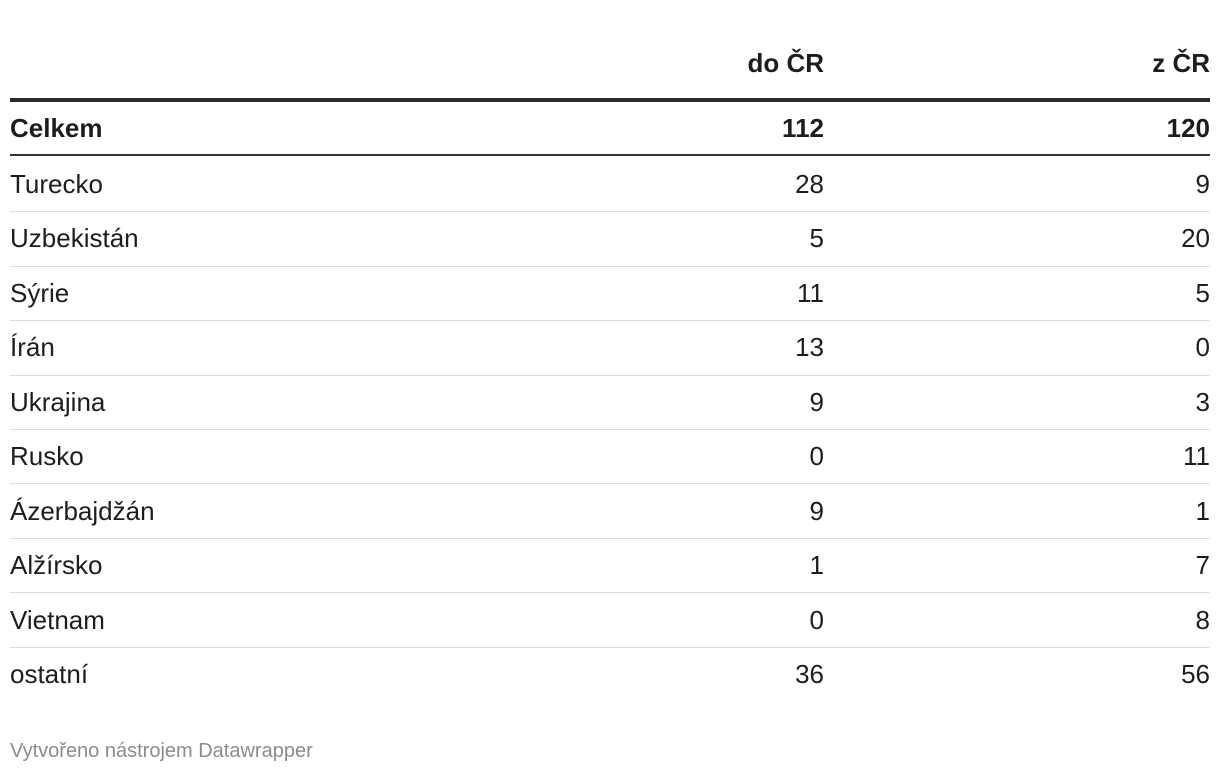  I want to click on total-label: Celkem, so click(56, 128).